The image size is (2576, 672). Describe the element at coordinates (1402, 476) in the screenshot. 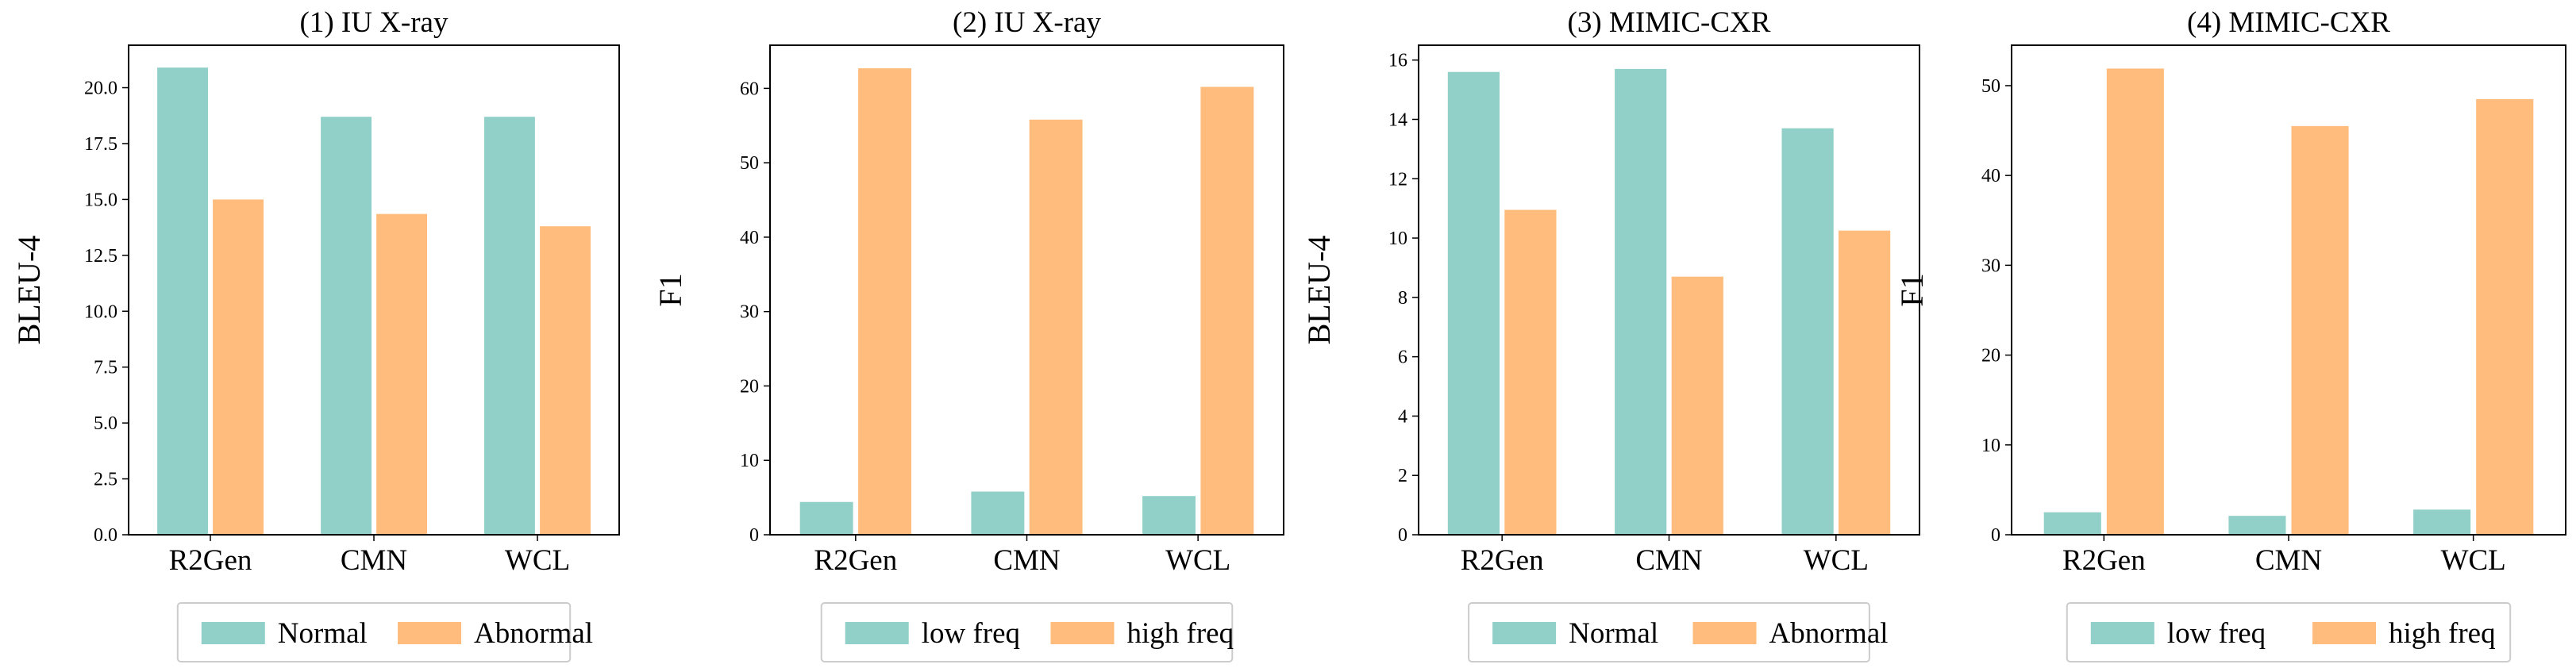

I see `y-tick-label: 2` at that location.